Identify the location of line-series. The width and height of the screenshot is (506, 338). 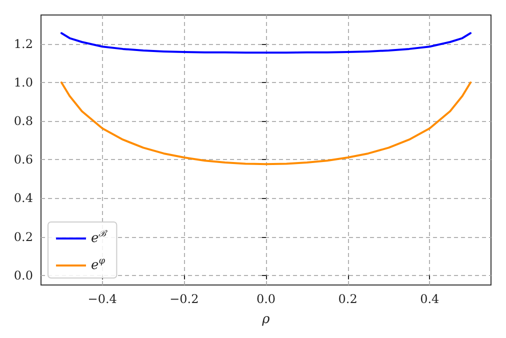
(266, 43).